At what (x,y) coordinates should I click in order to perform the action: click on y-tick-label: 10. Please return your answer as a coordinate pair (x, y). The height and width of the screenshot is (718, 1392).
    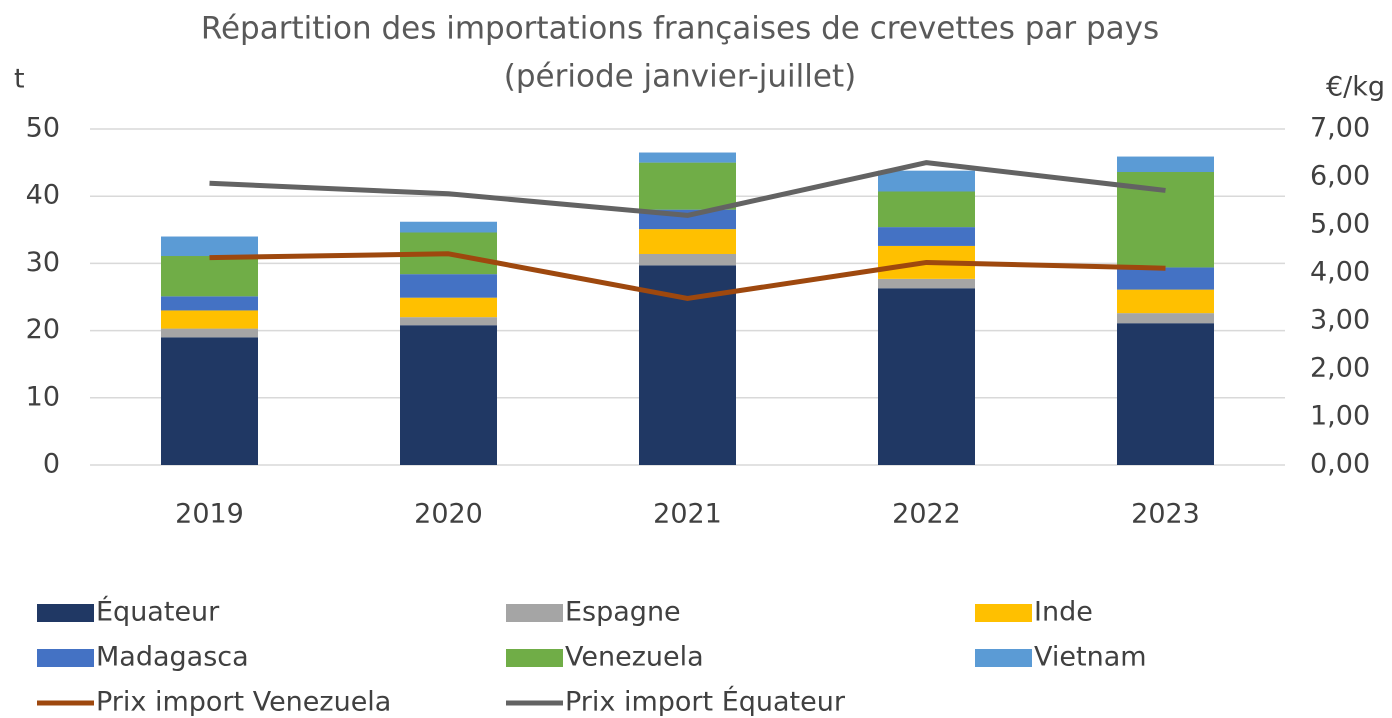
    Looking at the image, I should click on (43, 396).